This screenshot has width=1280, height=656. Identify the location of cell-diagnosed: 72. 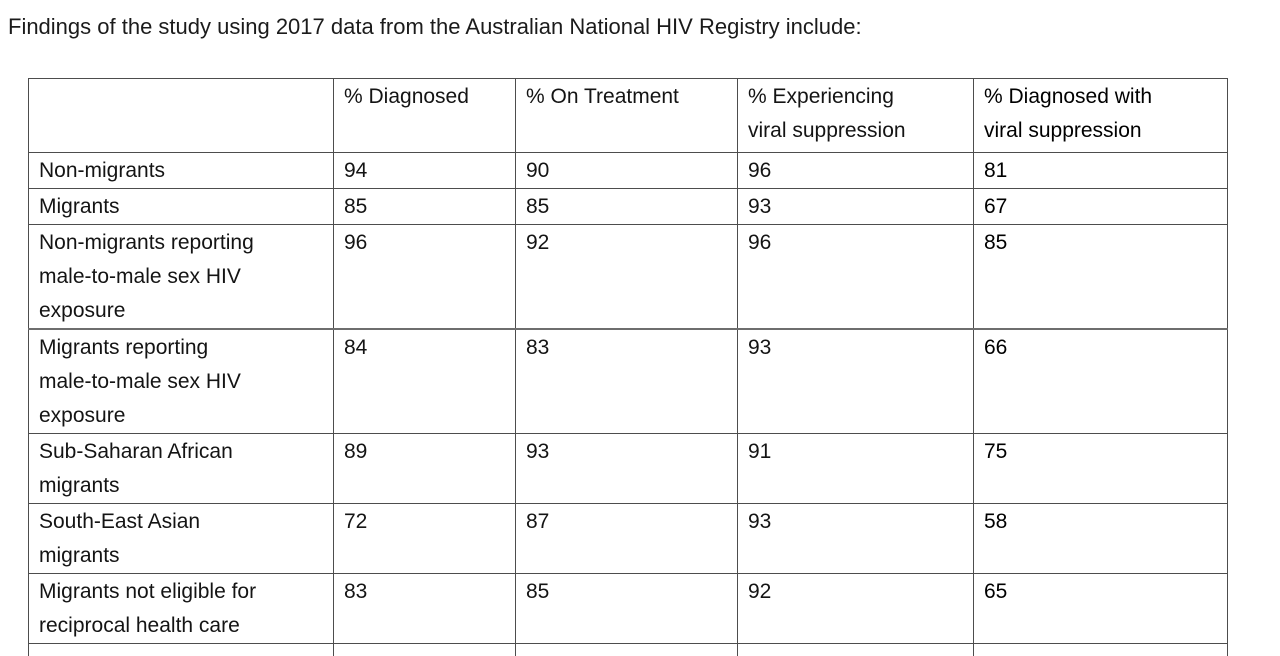
(424, 538).